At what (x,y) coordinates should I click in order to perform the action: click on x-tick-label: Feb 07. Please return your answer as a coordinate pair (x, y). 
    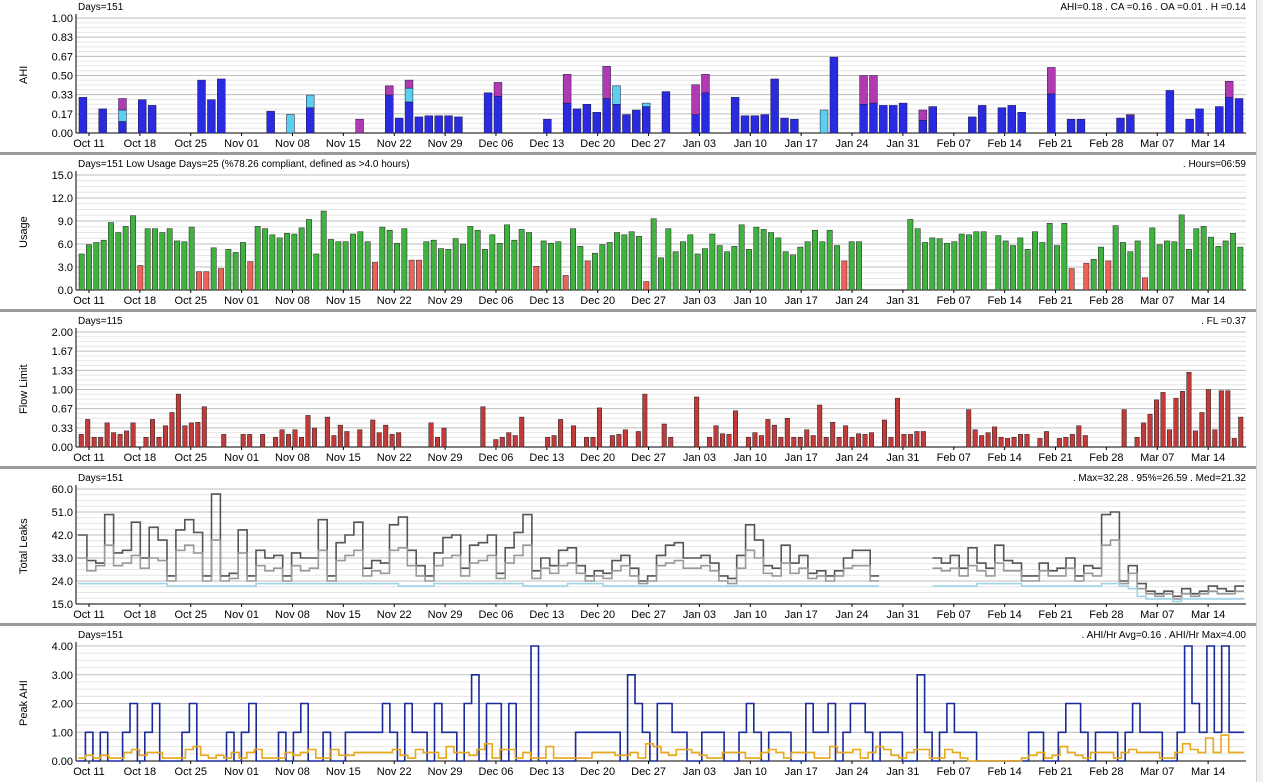
    Looking at the image, I should click on (954, 301).